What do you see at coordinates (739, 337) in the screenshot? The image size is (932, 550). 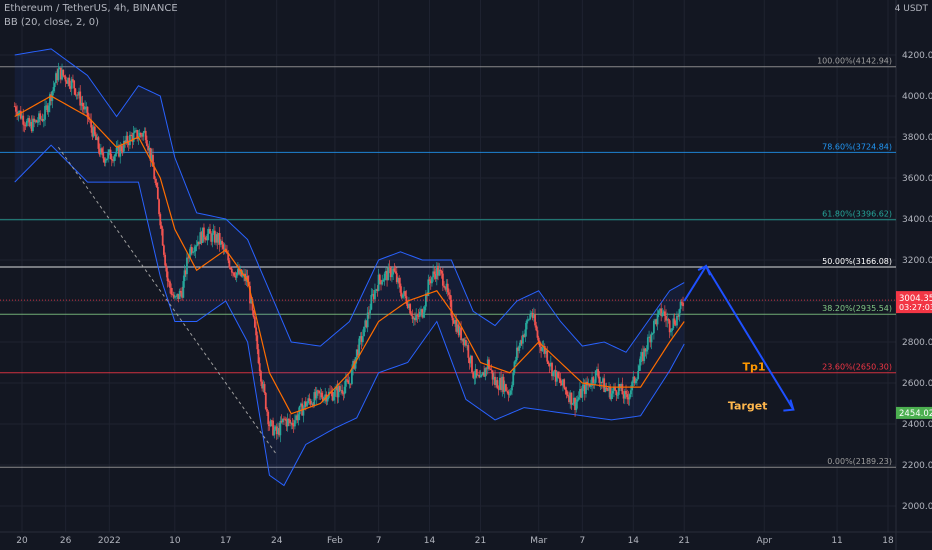 I see `forecast-arrow-path` at bounding box center [739, 337].